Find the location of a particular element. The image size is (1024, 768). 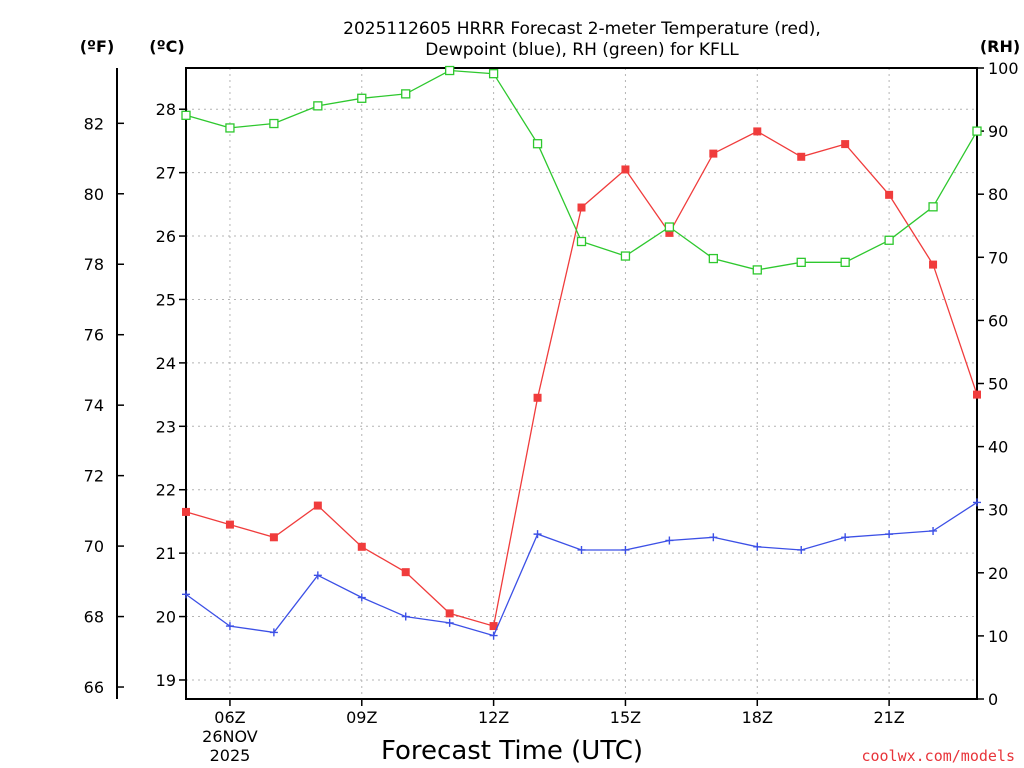

x-tick-date-label: 26NOV is located at coordinates (230, 736).